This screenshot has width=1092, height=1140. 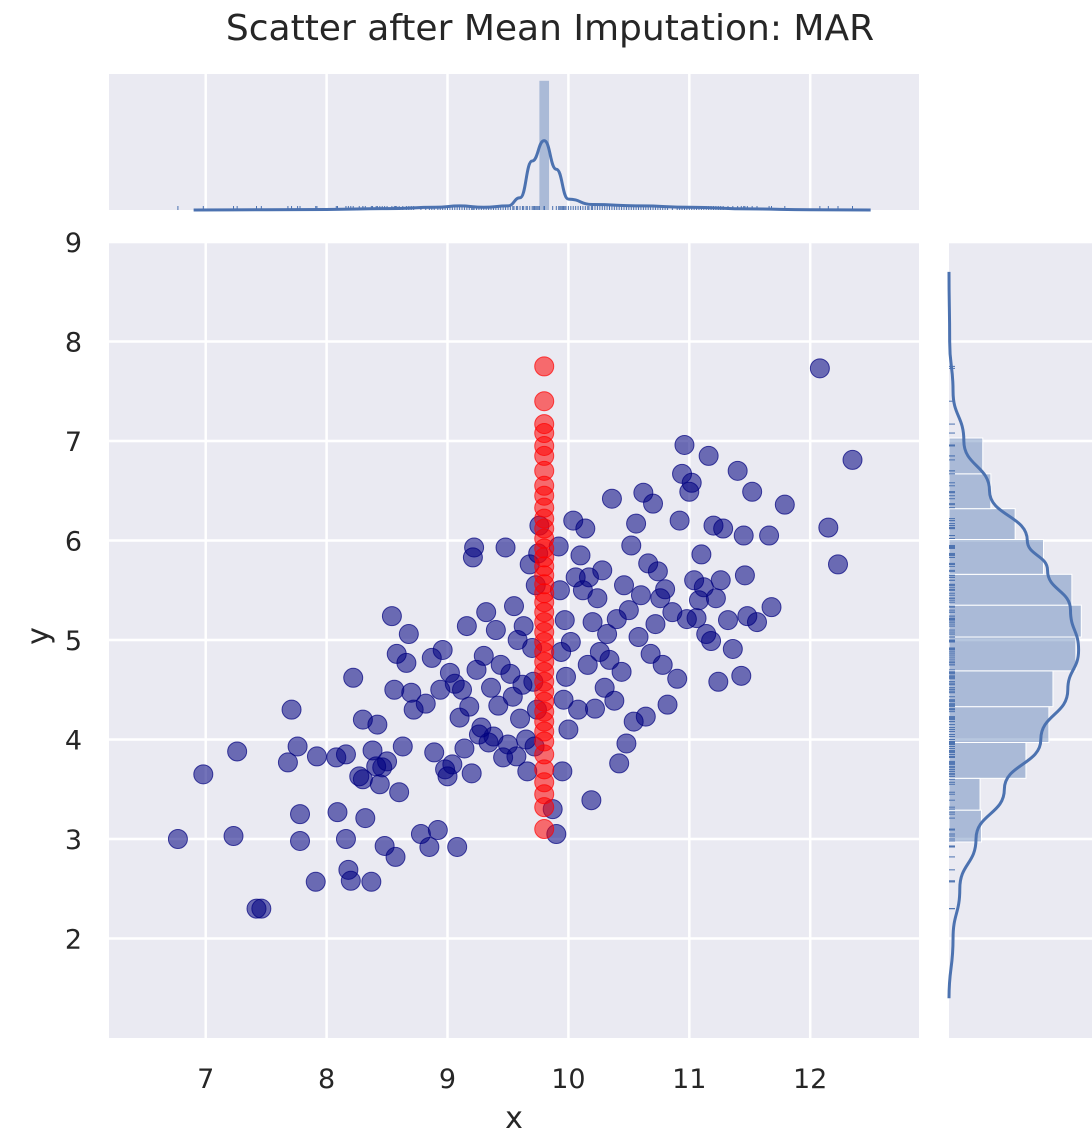 What do you see at coordinates (73, 243) in the screenshot?
I see `y-tick-label: 9` at bounding box center [73, 243].